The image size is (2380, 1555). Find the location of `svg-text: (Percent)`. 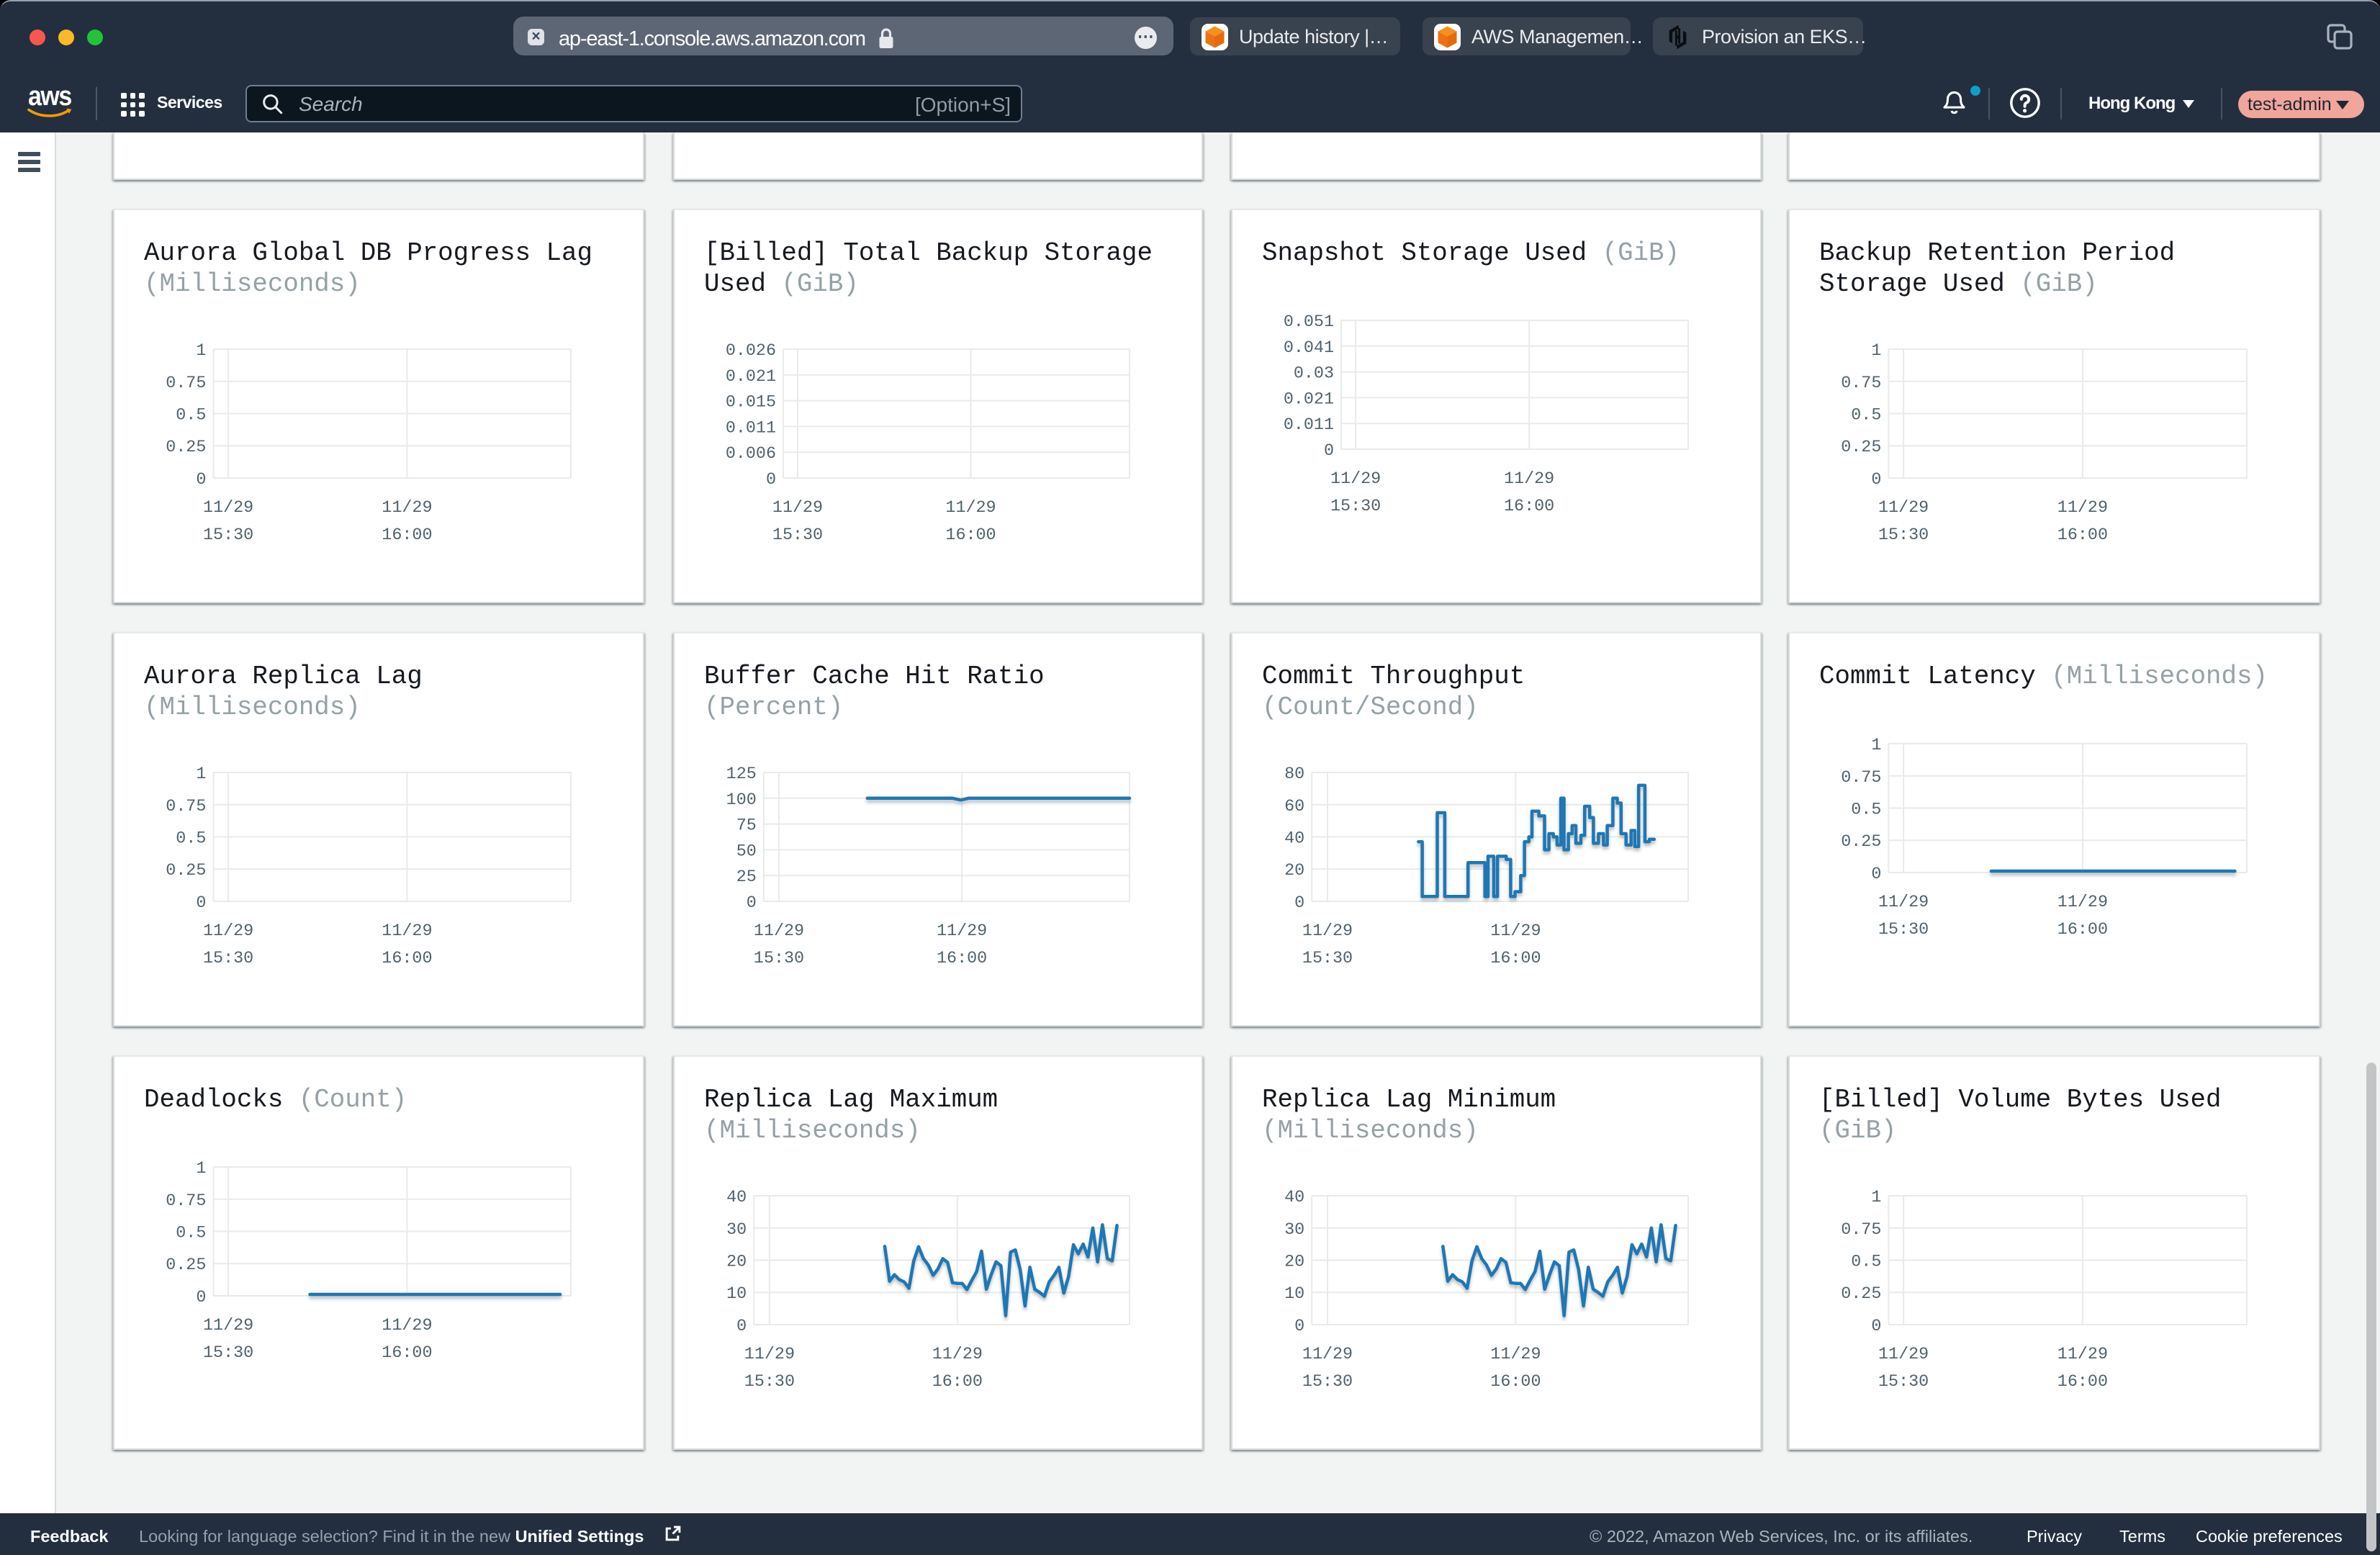

svg-text: (Percent) is located at coordinates (773, 708).